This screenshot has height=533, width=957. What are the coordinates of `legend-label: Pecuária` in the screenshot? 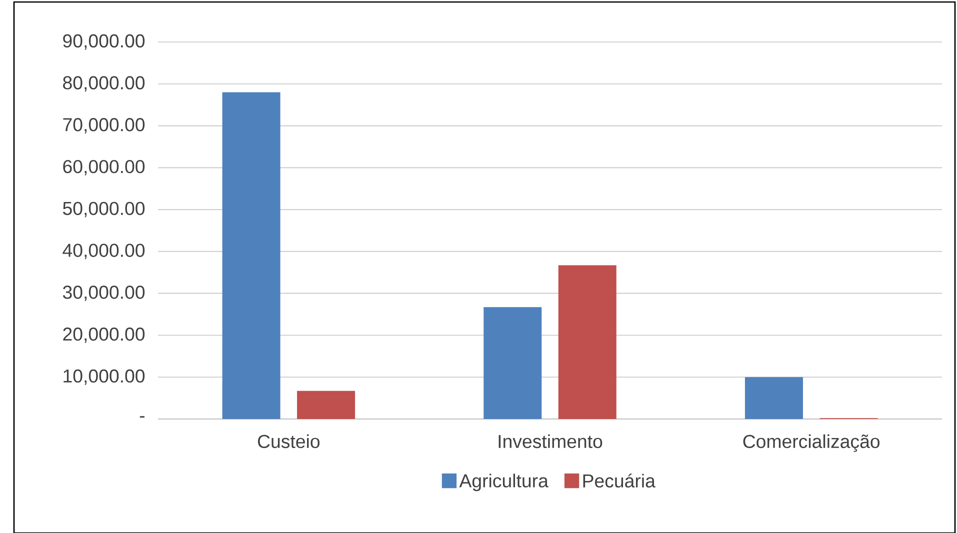 It's located at (619, 481).